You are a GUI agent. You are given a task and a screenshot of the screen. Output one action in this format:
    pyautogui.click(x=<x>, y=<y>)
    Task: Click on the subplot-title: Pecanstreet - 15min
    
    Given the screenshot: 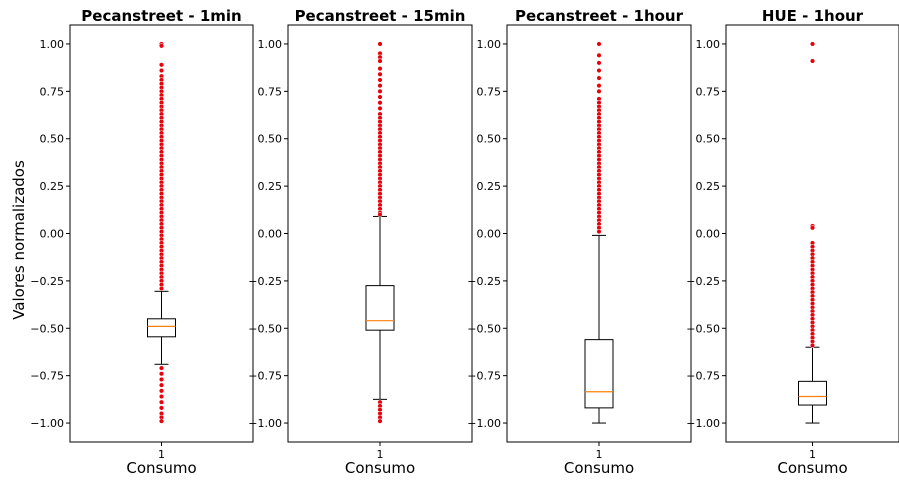 What is the action you would take?
    pyautogui.click(x=380, y=16)
    